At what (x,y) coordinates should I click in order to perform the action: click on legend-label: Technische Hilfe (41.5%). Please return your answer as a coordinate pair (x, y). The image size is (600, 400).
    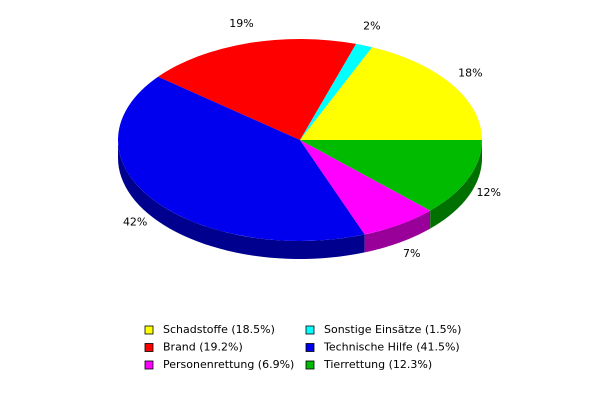
    Looking at the image, I should click on (391, 347).